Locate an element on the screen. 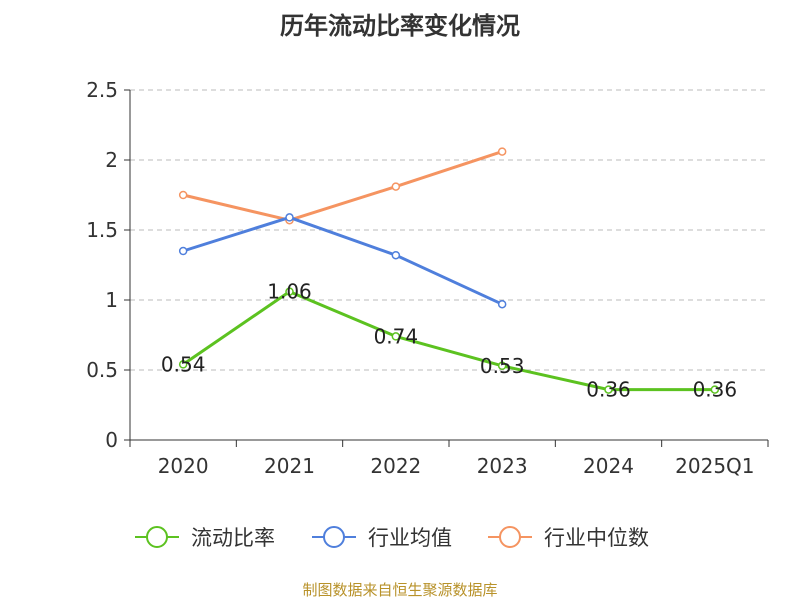 The image size is (800, 600). y-tick-label: 1 is located at coordinates (111, 300).